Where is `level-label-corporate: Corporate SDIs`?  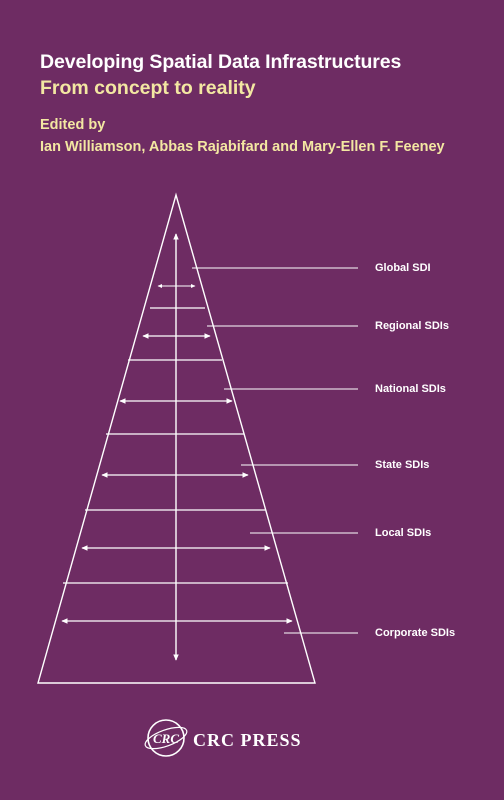 level-label-corporate: Corporate SDIs is located at coordinates (415, 633).